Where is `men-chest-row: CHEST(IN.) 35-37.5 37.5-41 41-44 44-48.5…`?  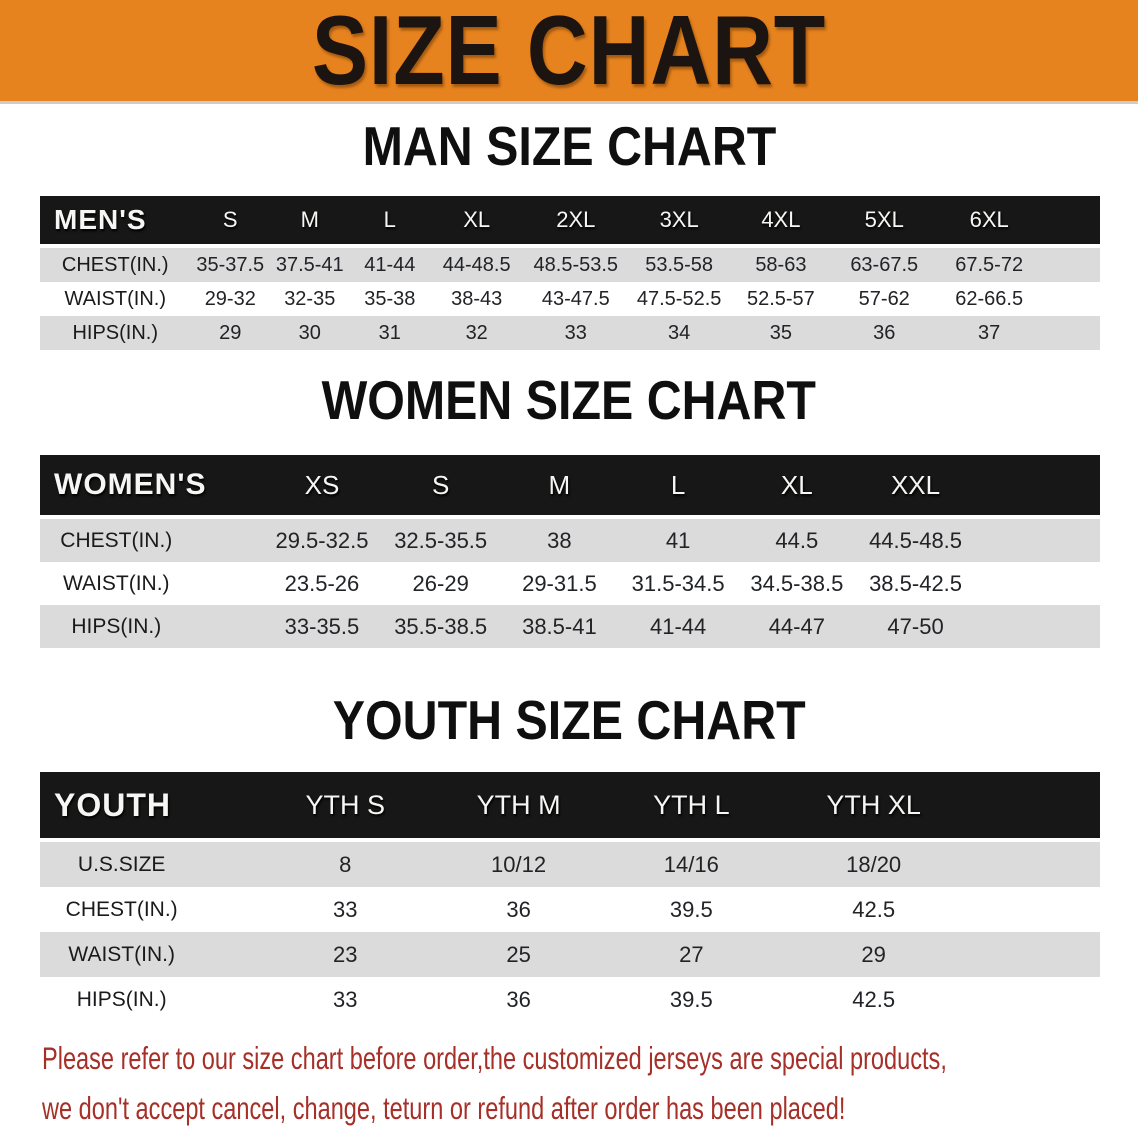
men-chest-row: CHEST(IN.) 35-37.5 37.5-41 41-44 44-48.5… is located at coordinates (570, 263).